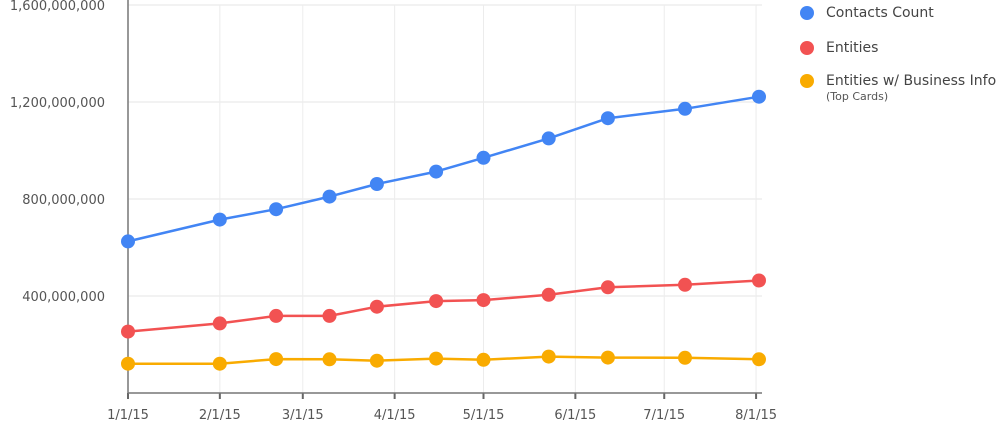  Describe the element at coordinates (857, 96) in the screenshot. I see `legend-label-subtitle: (Top Cards)` at that location.